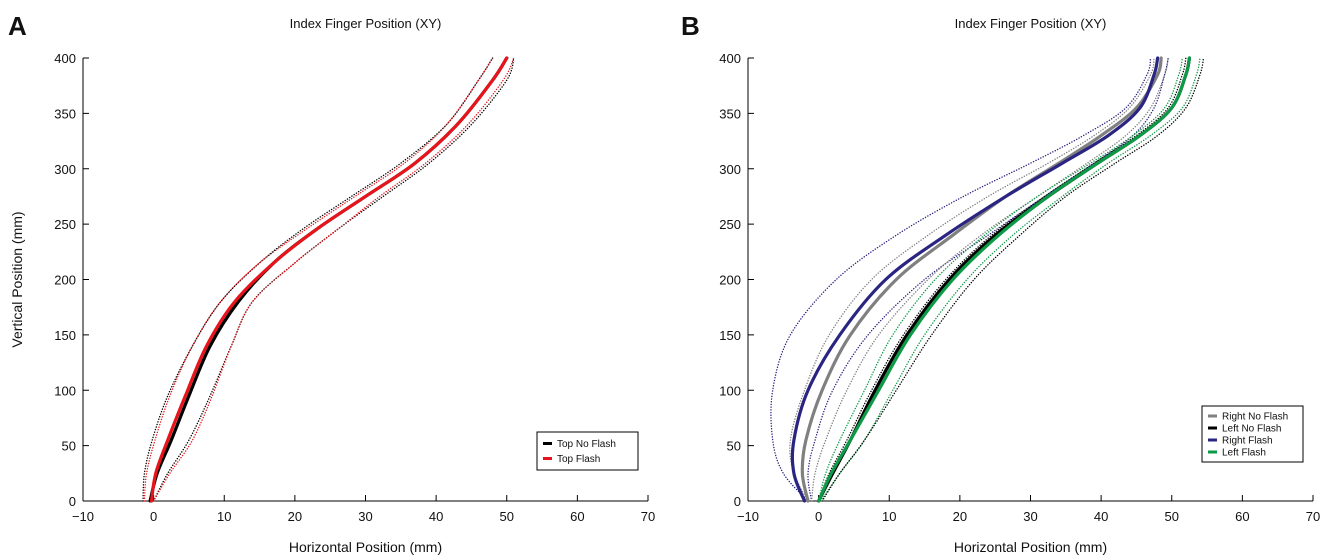 This screenshot has width=1333, height=556. I want to click on panel-letter: B, so click(690, 26).